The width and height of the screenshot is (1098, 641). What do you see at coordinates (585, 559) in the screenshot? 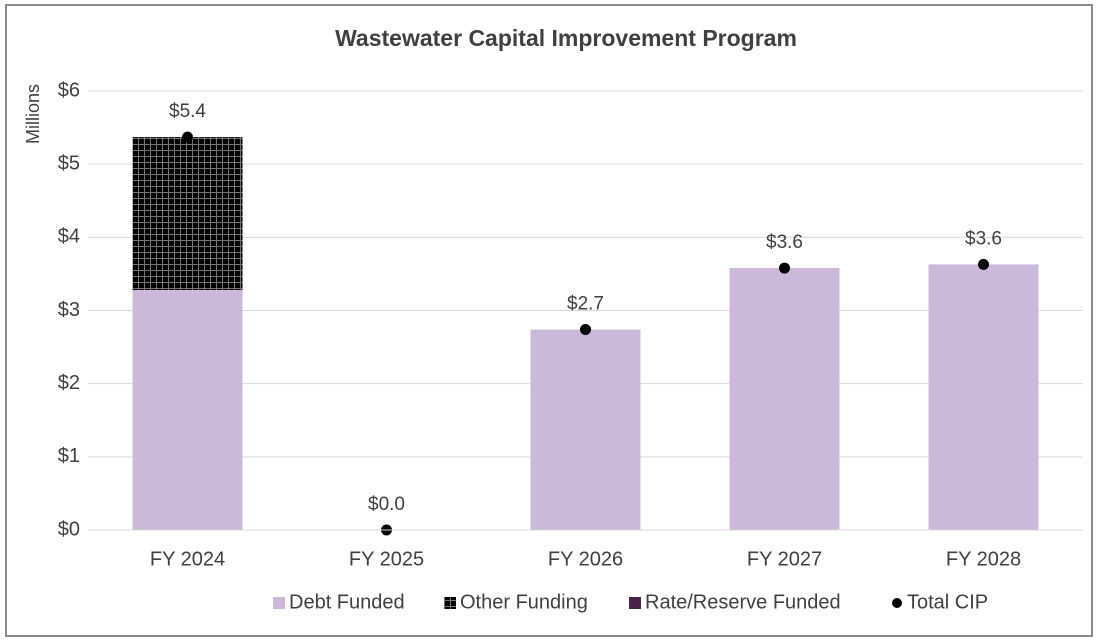
I see `x-tick-label: FY 2026` at bounding box center [585, 559].